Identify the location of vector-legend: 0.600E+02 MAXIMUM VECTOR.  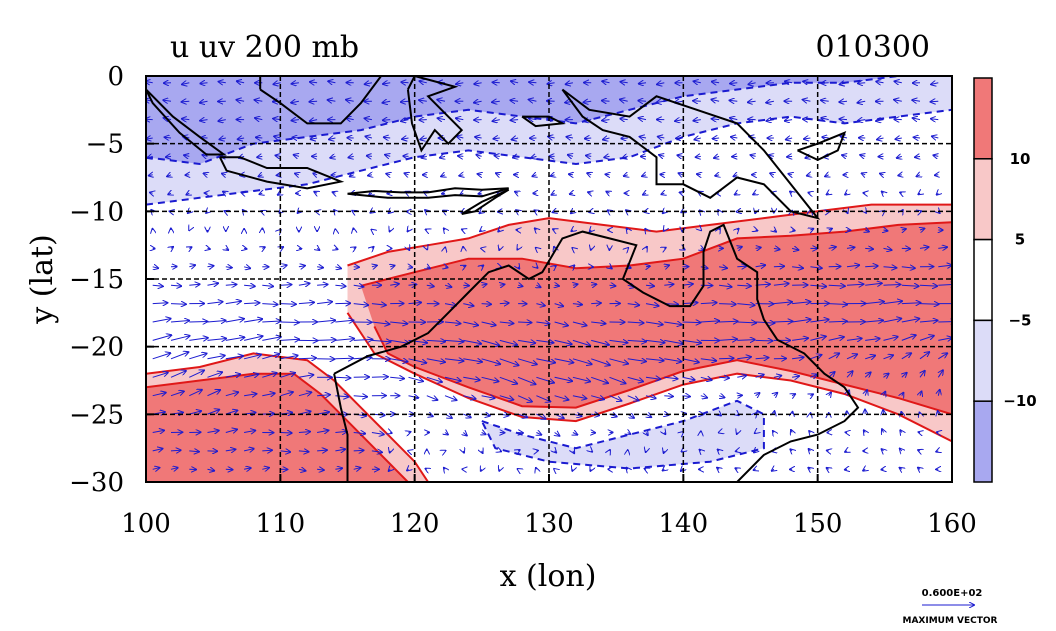
(949, 607).